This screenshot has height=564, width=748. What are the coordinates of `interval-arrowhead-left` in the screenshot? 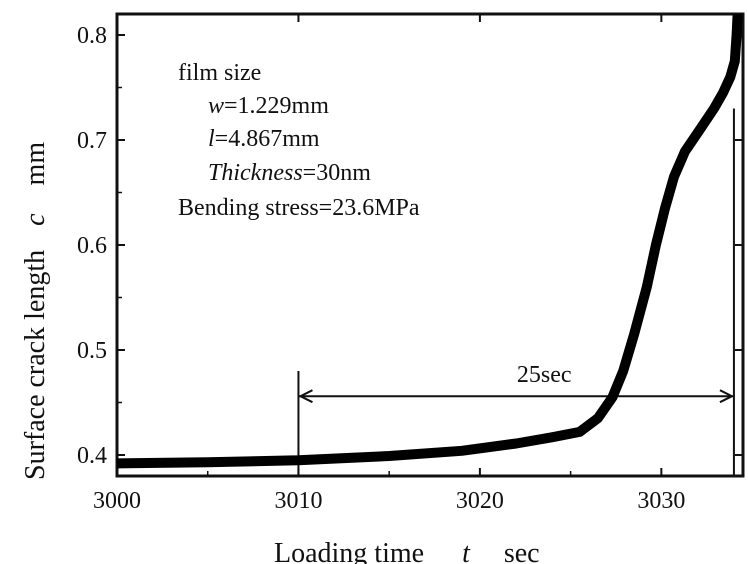 It's located at (305, 396).